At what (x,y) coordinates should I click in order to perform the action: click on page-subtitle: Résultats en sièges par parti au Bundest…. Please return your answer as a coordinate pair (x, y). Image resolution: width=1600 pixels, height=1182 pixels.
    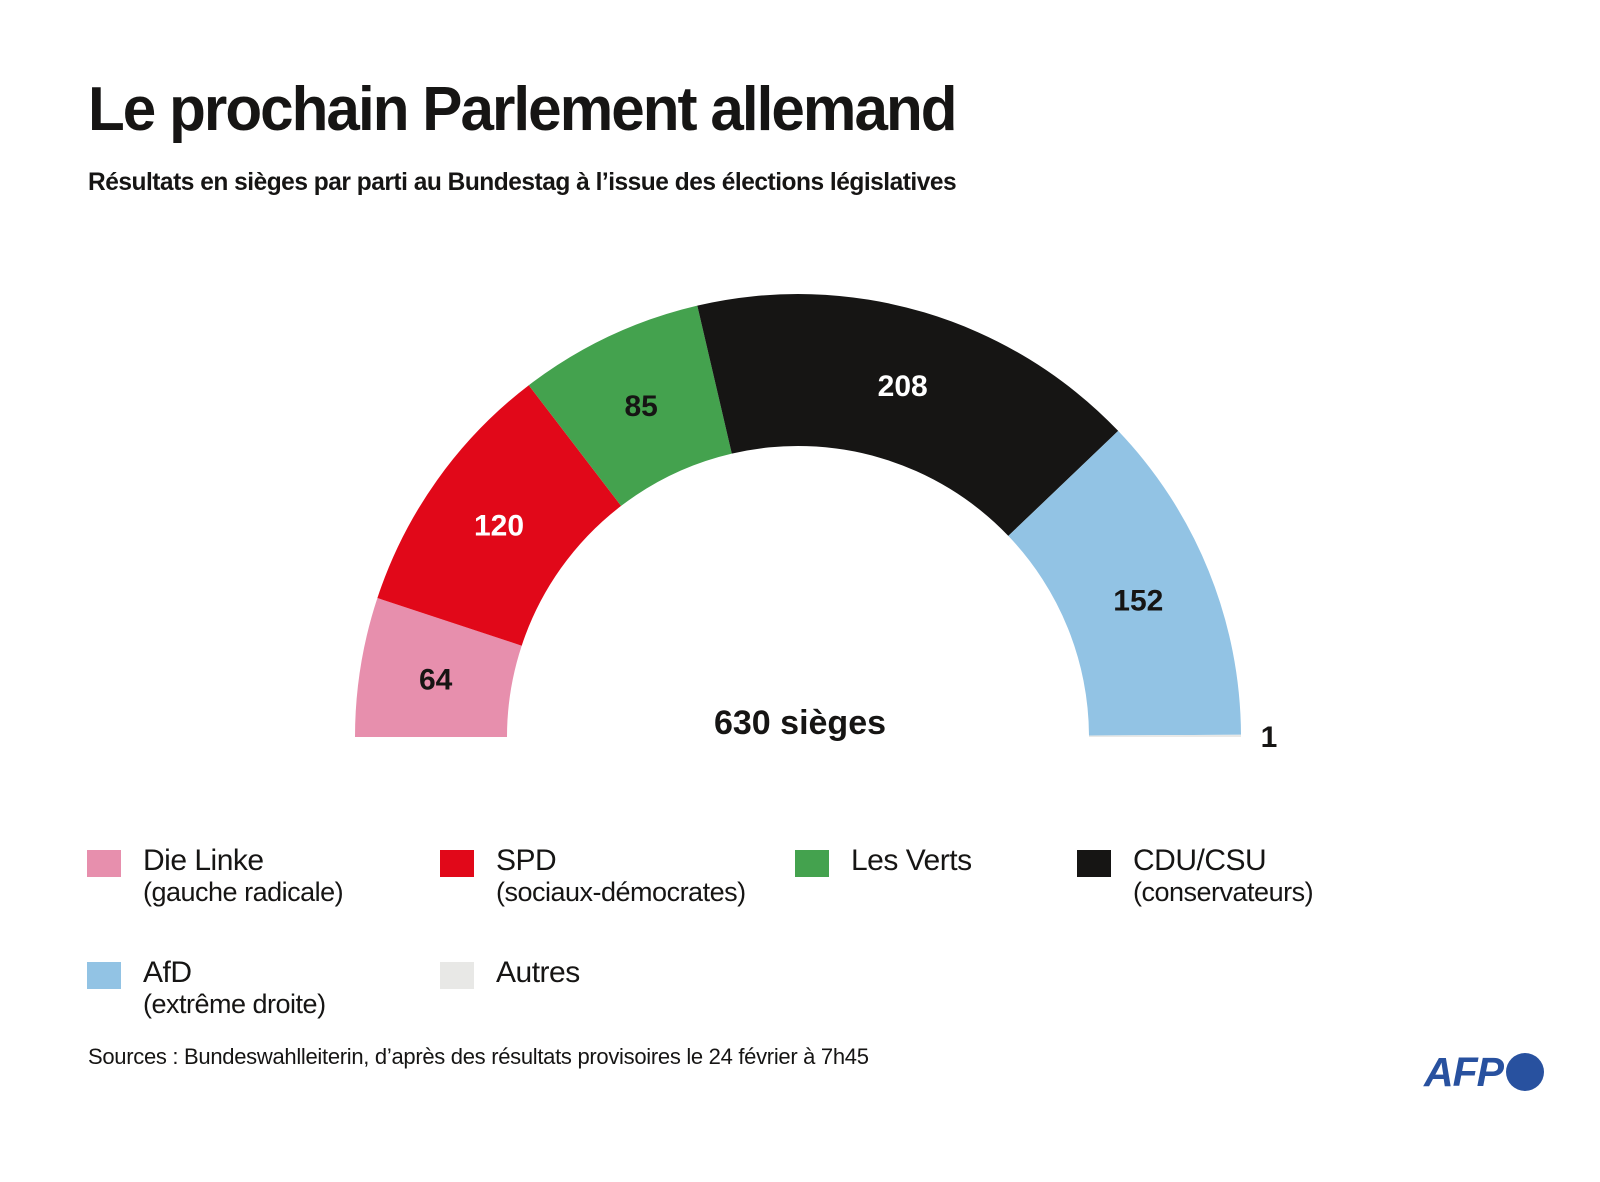
    Looking at the image, I should click on (522, 182).